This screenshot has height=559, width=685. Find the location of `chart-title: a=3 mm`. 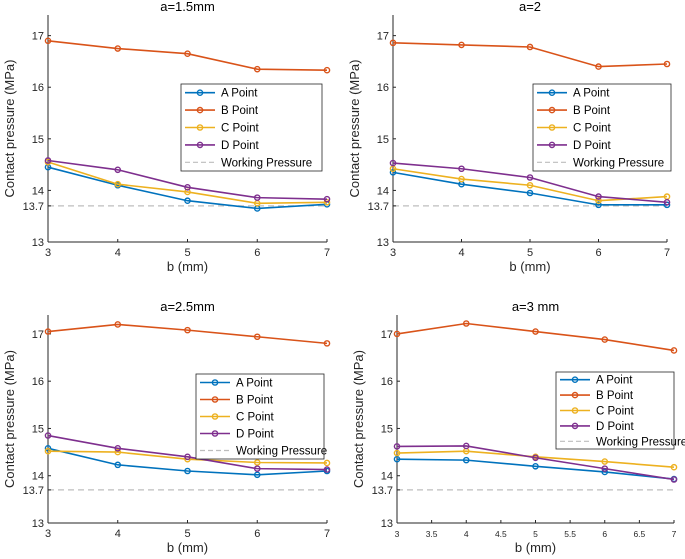

chart-title: a=3 mm is located at coordinates (535, 306).